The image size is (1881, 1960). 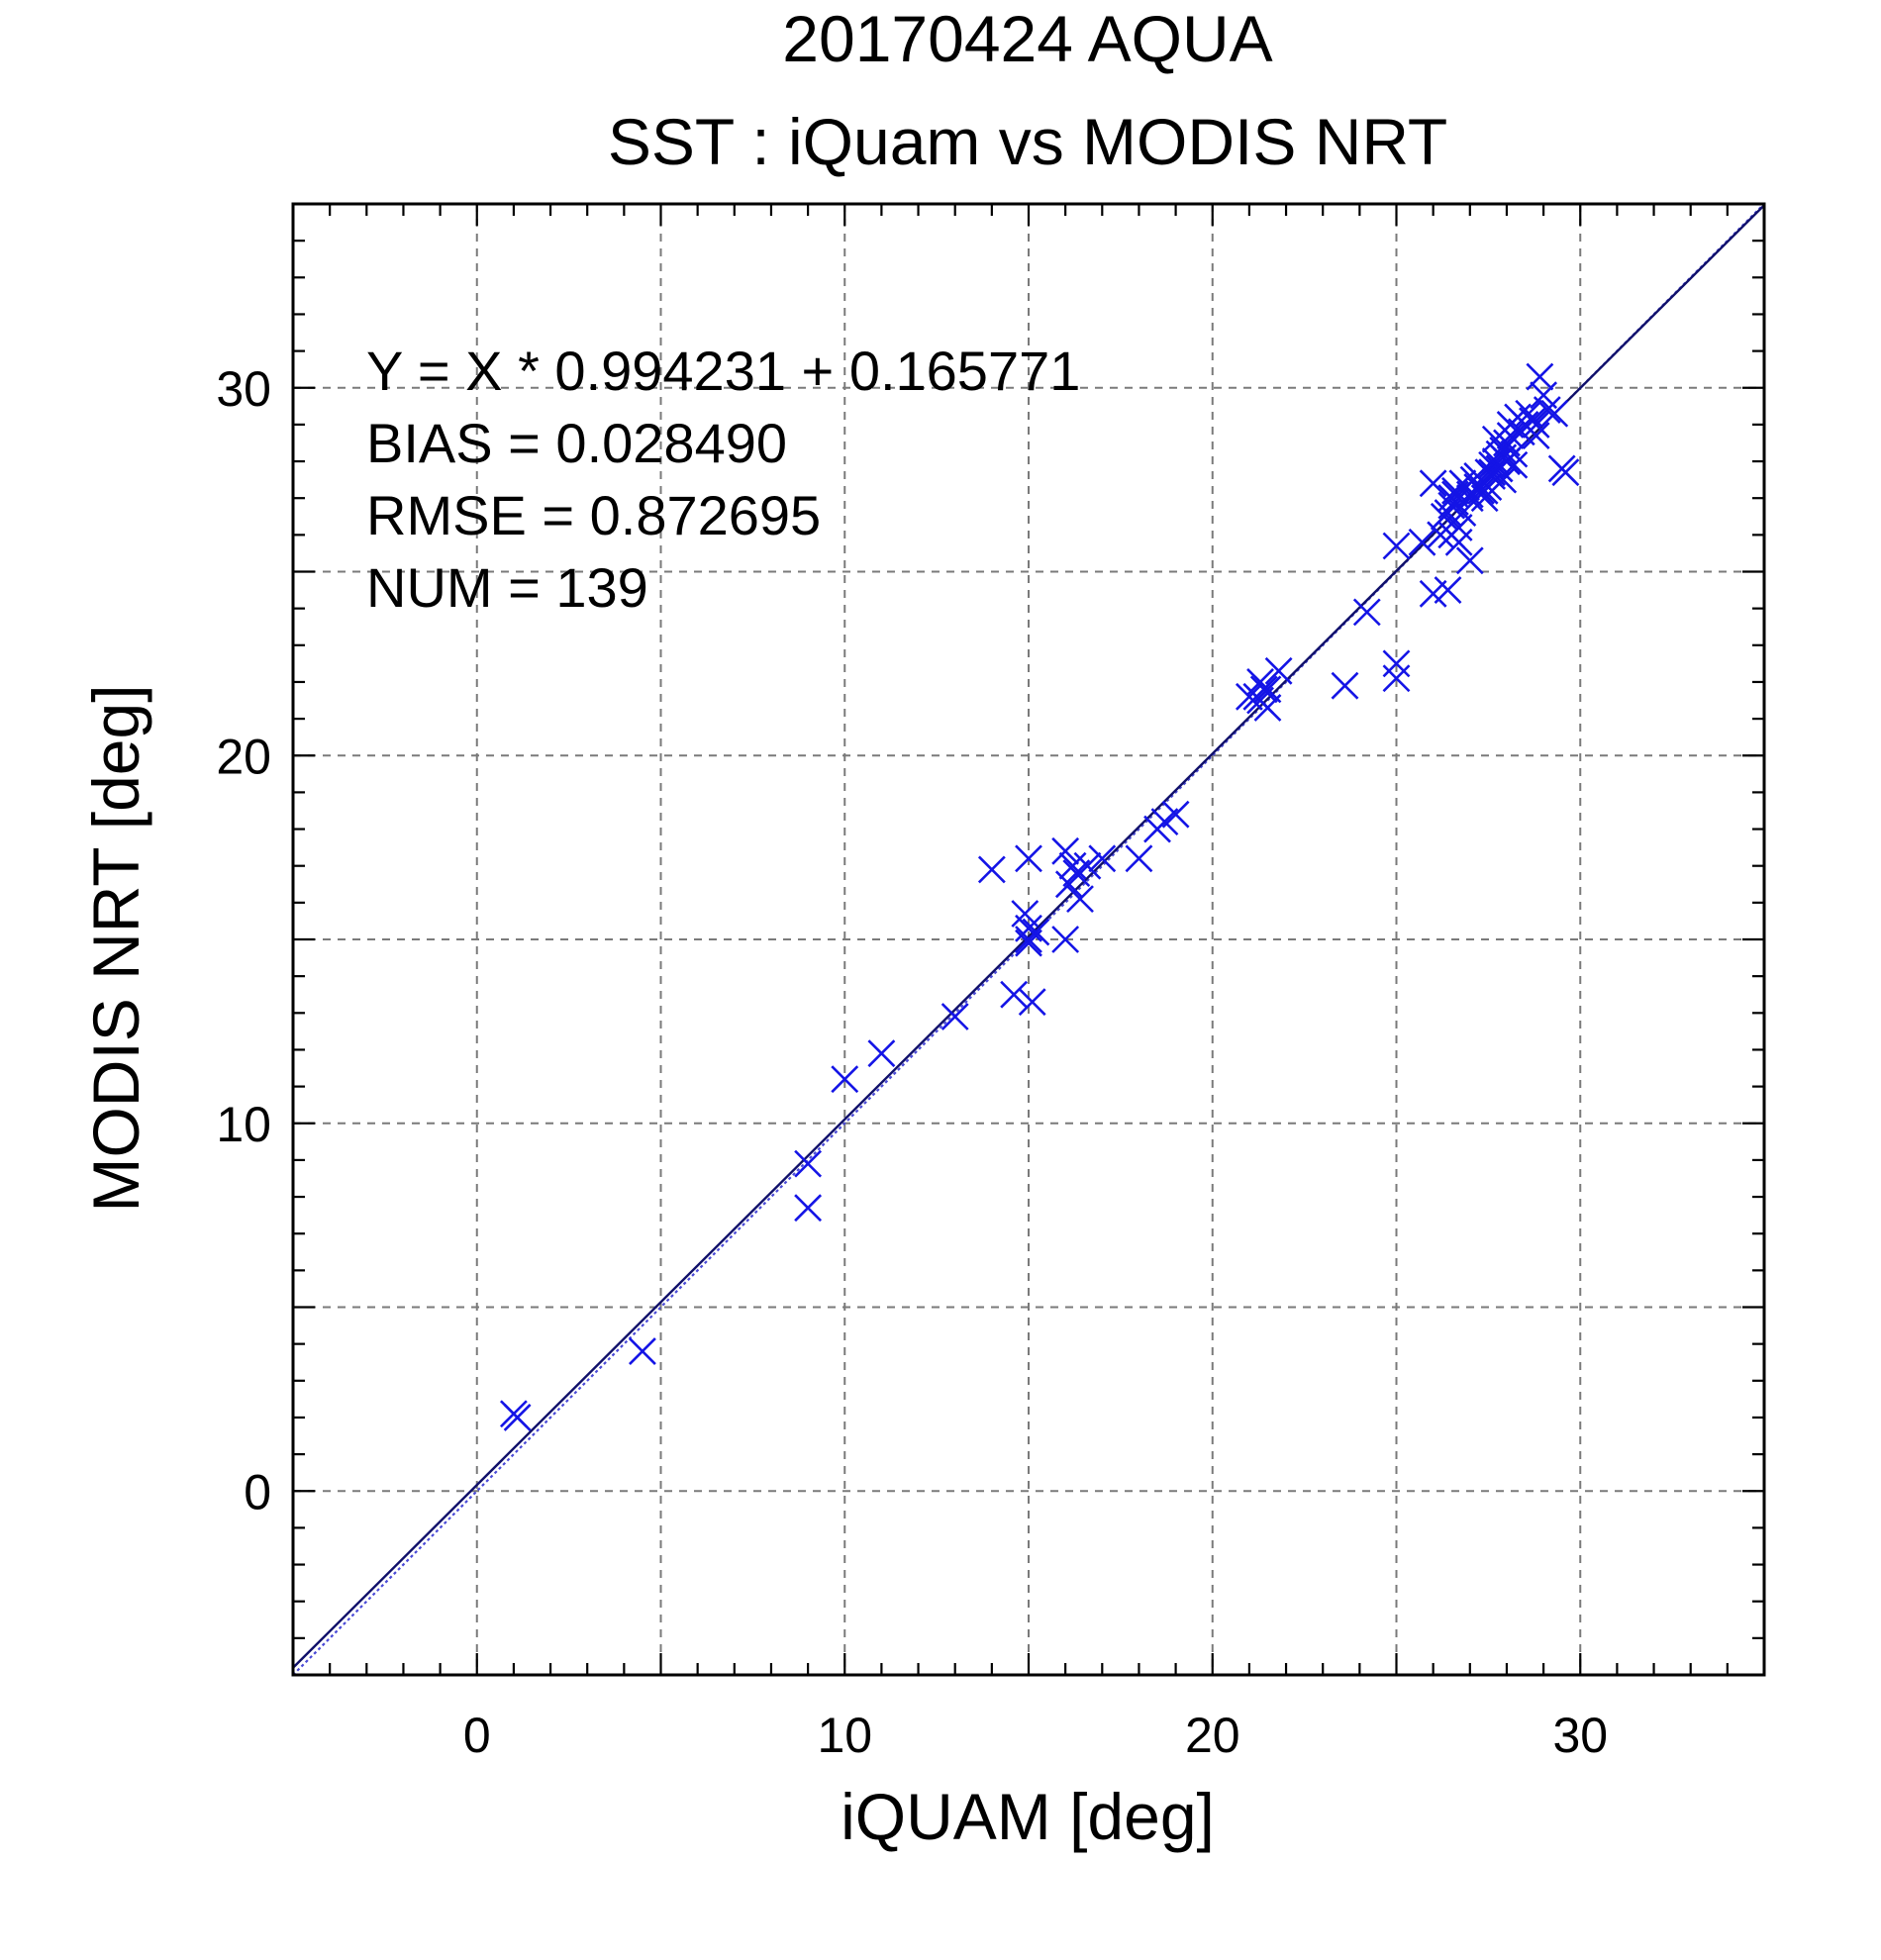 I want to click on x-axis-title: iQUAM [deg], so click(x=1028, y=1816).